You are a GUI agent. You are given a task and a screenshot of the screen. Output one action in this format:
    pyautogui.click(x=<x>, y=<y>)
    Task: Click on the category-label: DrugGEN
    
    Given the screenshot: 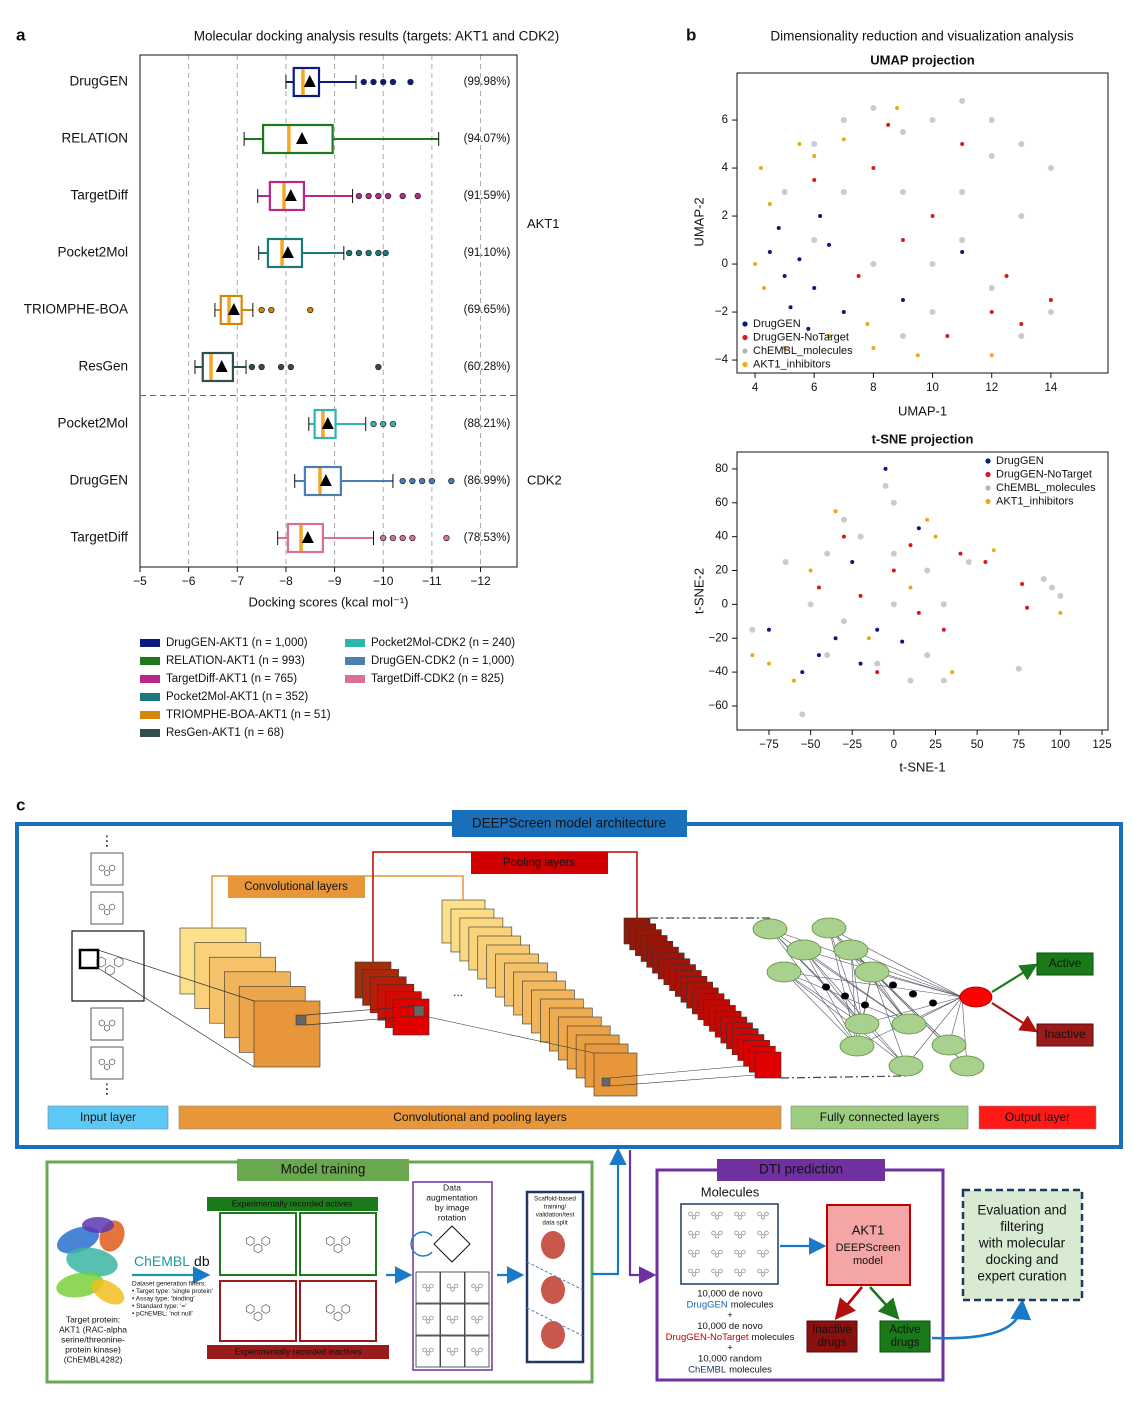 What is the action you would take?
    pyautogui.click(x=98, y=480)
    